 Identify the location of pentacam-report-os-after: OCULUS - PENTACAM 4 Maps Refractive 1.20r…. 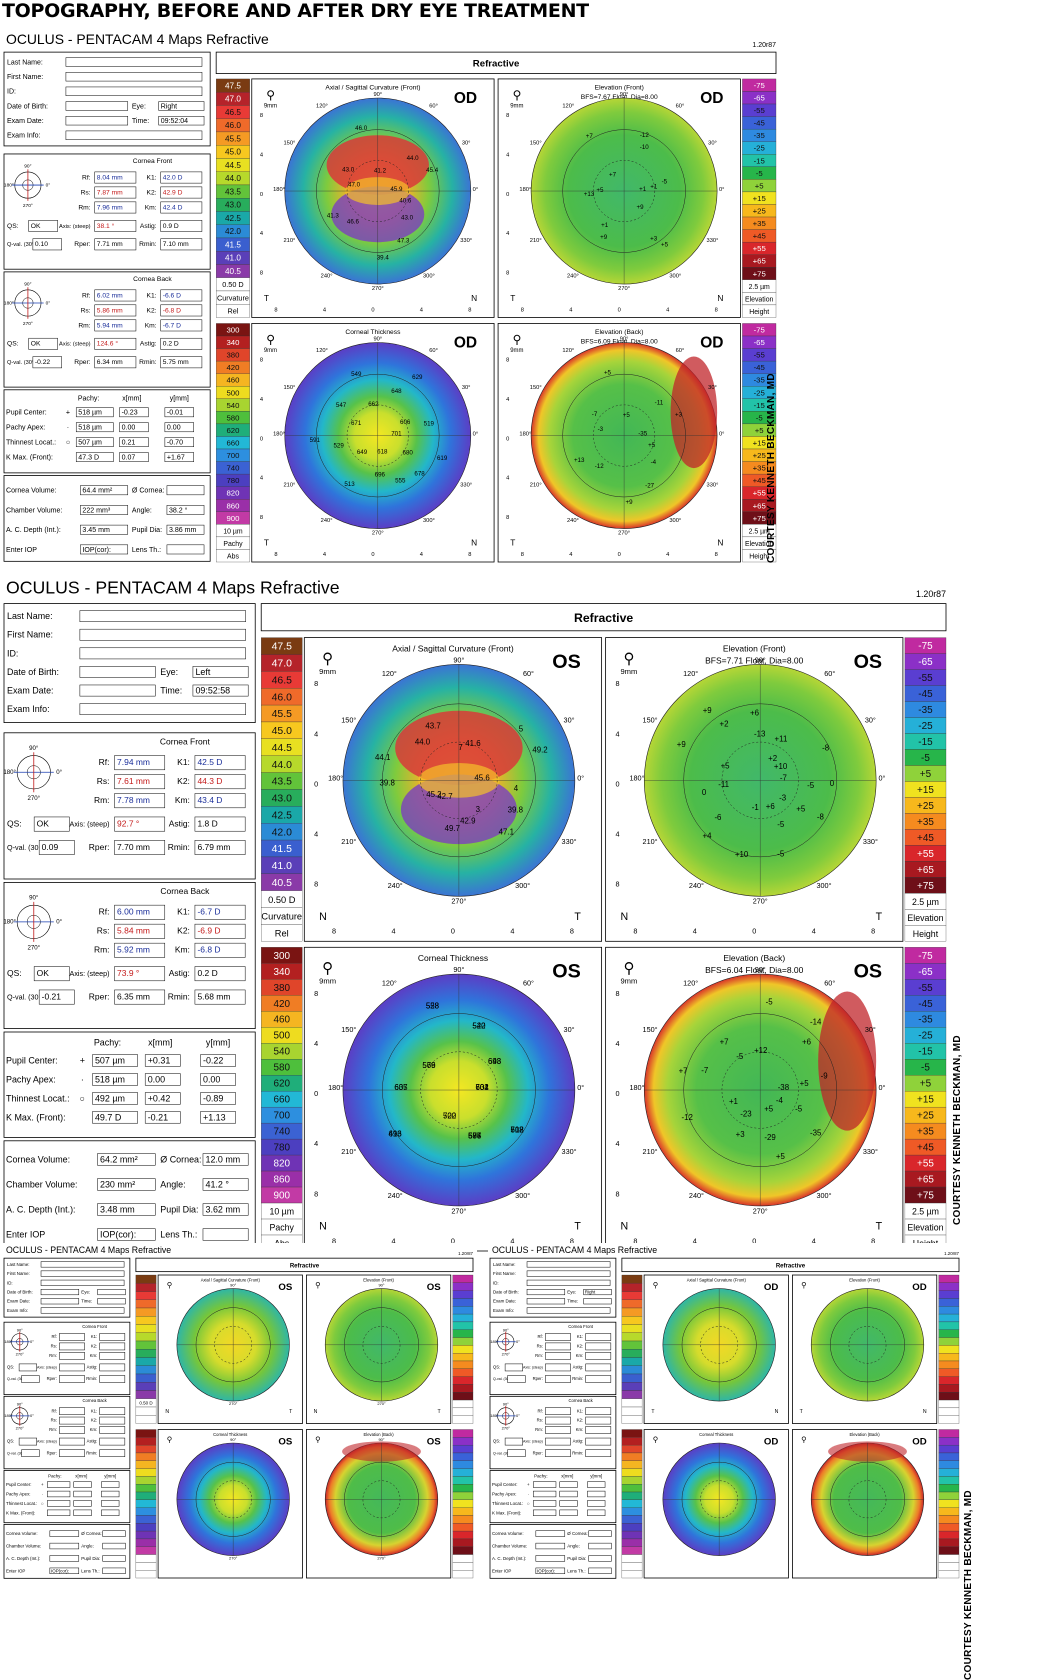
(239, 1411).